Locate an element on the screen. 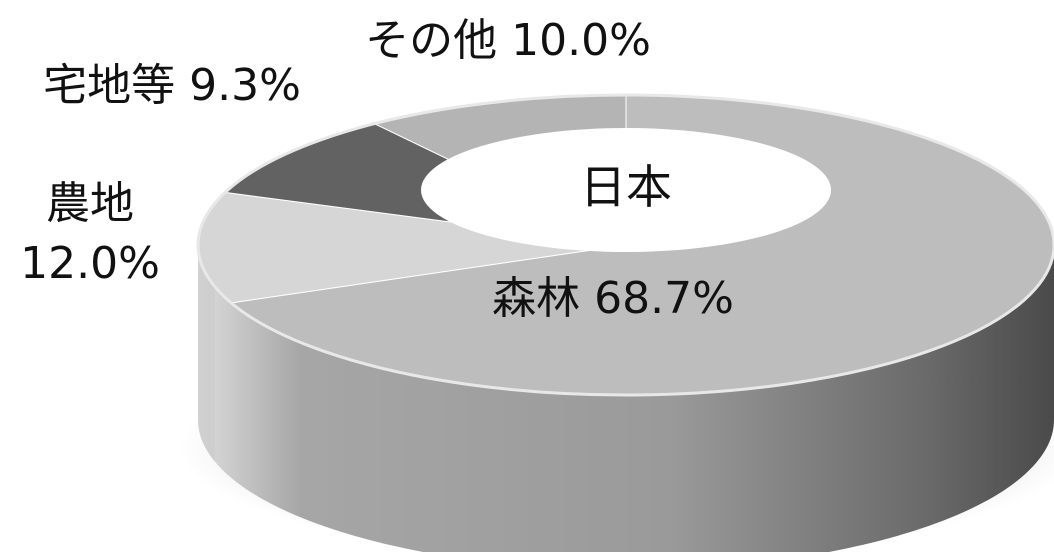 The height and width of the screenshot is (557, 1054). slice-label-farmland: 農地 is located at coordinates (90, 203).